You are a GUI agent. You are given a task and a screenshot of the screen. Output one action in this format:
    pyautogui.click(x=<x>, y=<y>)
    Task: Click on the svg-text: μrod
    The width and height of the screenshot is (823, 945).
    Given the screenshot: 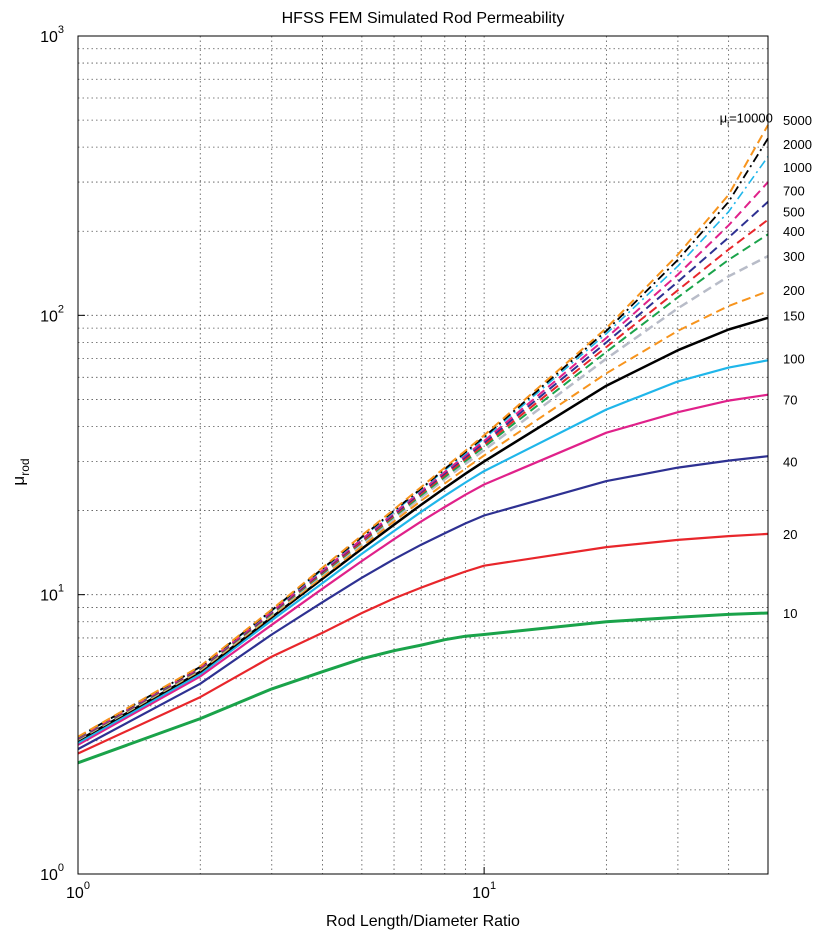 What is the action you would take?
    pyautogui.click(x=20, y=471)
    